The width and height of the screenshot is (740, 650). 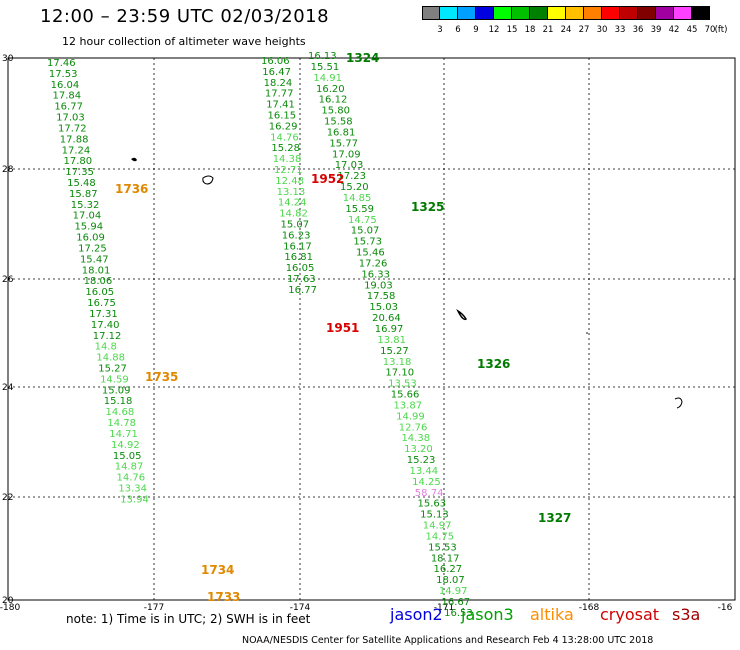 What do you see at coordinates (76, 150) in the screenshot?
I see `wave-height-reading: 17.24` at bounding box center [76, 150].